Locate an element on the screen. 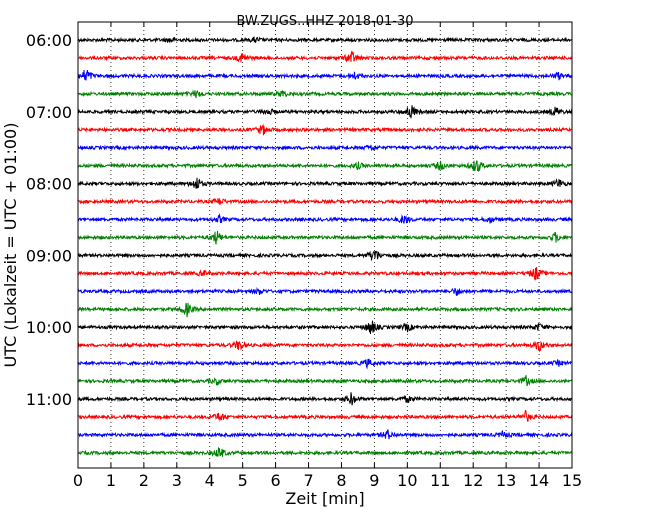  x-tick-label-4: 4 is located at coordinates (210, 480).